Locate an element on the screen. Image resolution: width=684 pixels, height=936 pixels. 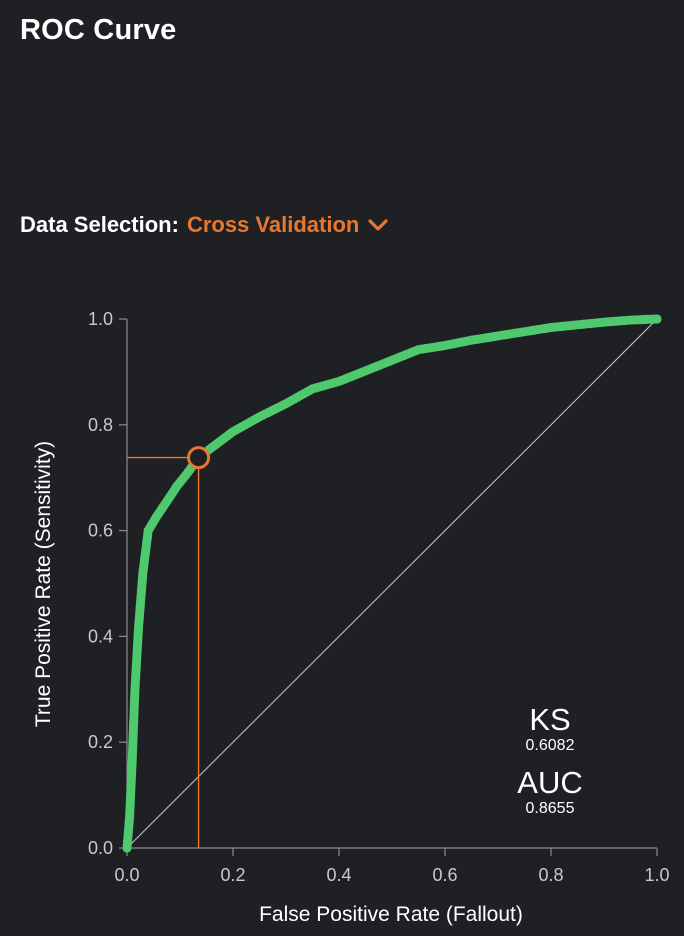
y-axis-label: True Positive Rate (Sensitivity) is located at coordinates (43, 584).